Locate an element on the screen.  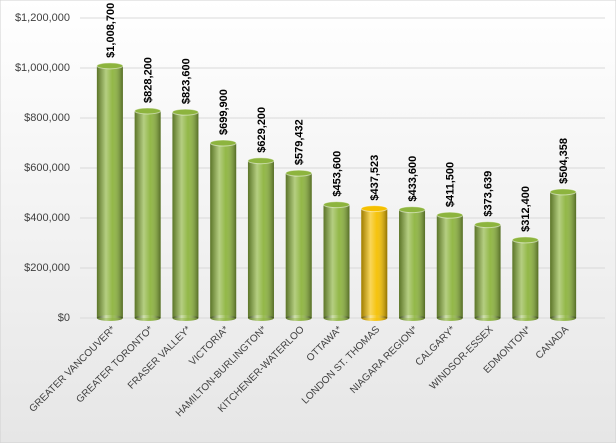
value-label: $312,400 is located at coordinates (526, 209).